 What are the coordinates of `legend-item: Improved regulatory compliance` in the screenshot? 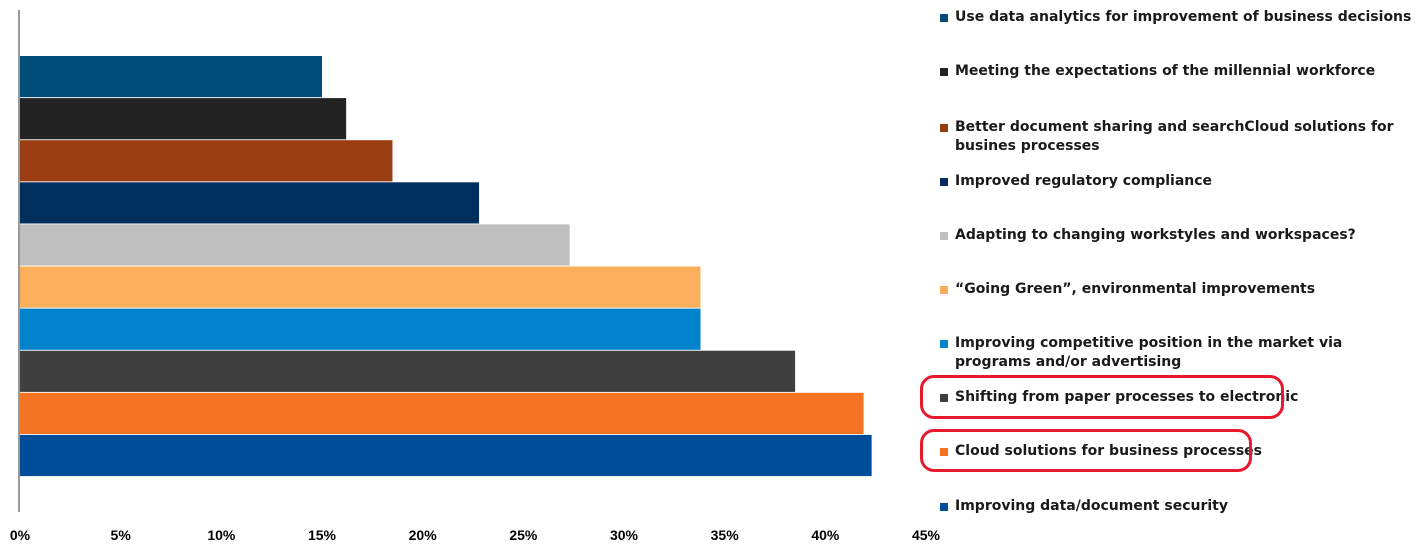 It's located at (1178, 181).